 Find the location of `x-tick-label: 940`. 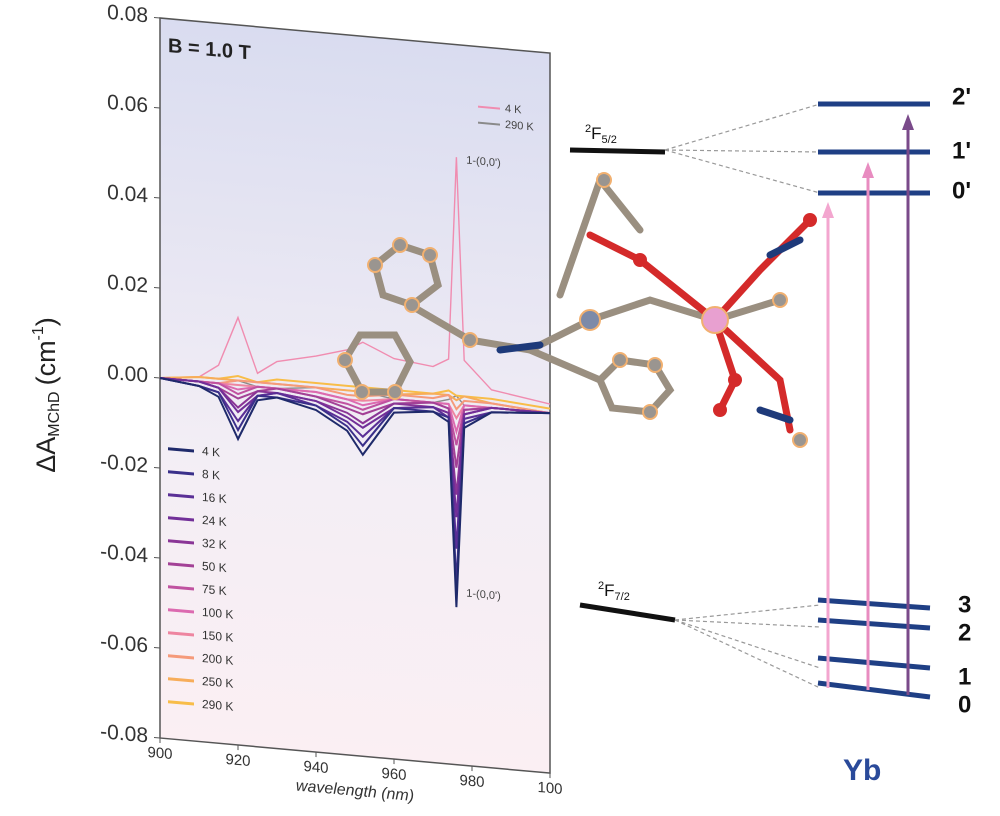

x-tick-label: 940 is located at coordinates (315, 767).